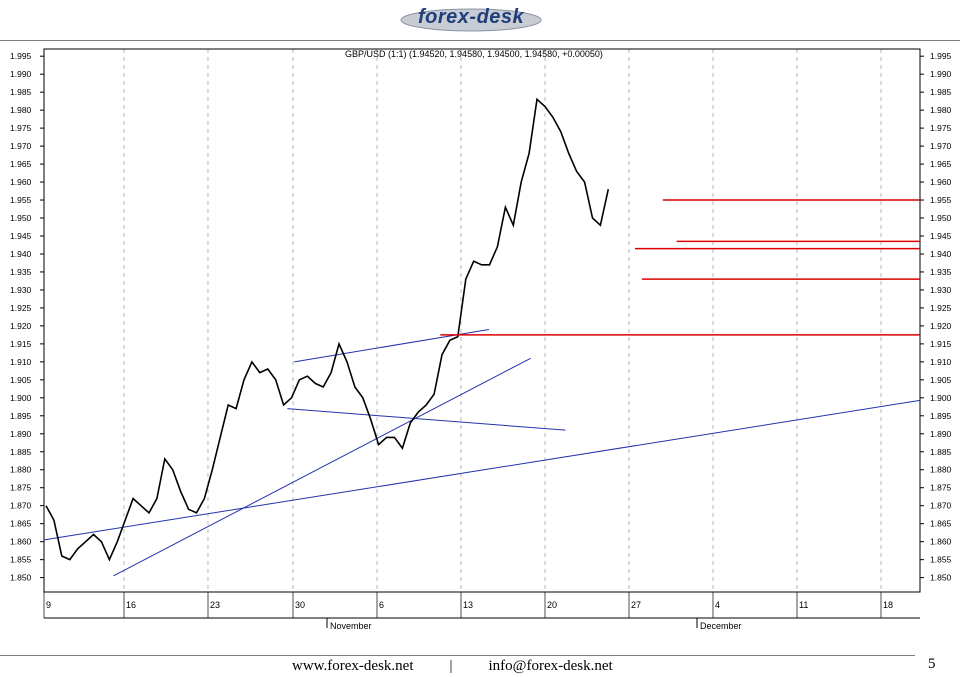 The image size is (960, 677). Describe the element at coordinates (480, 40) in the screenshot. I see `header-divider` at that location.